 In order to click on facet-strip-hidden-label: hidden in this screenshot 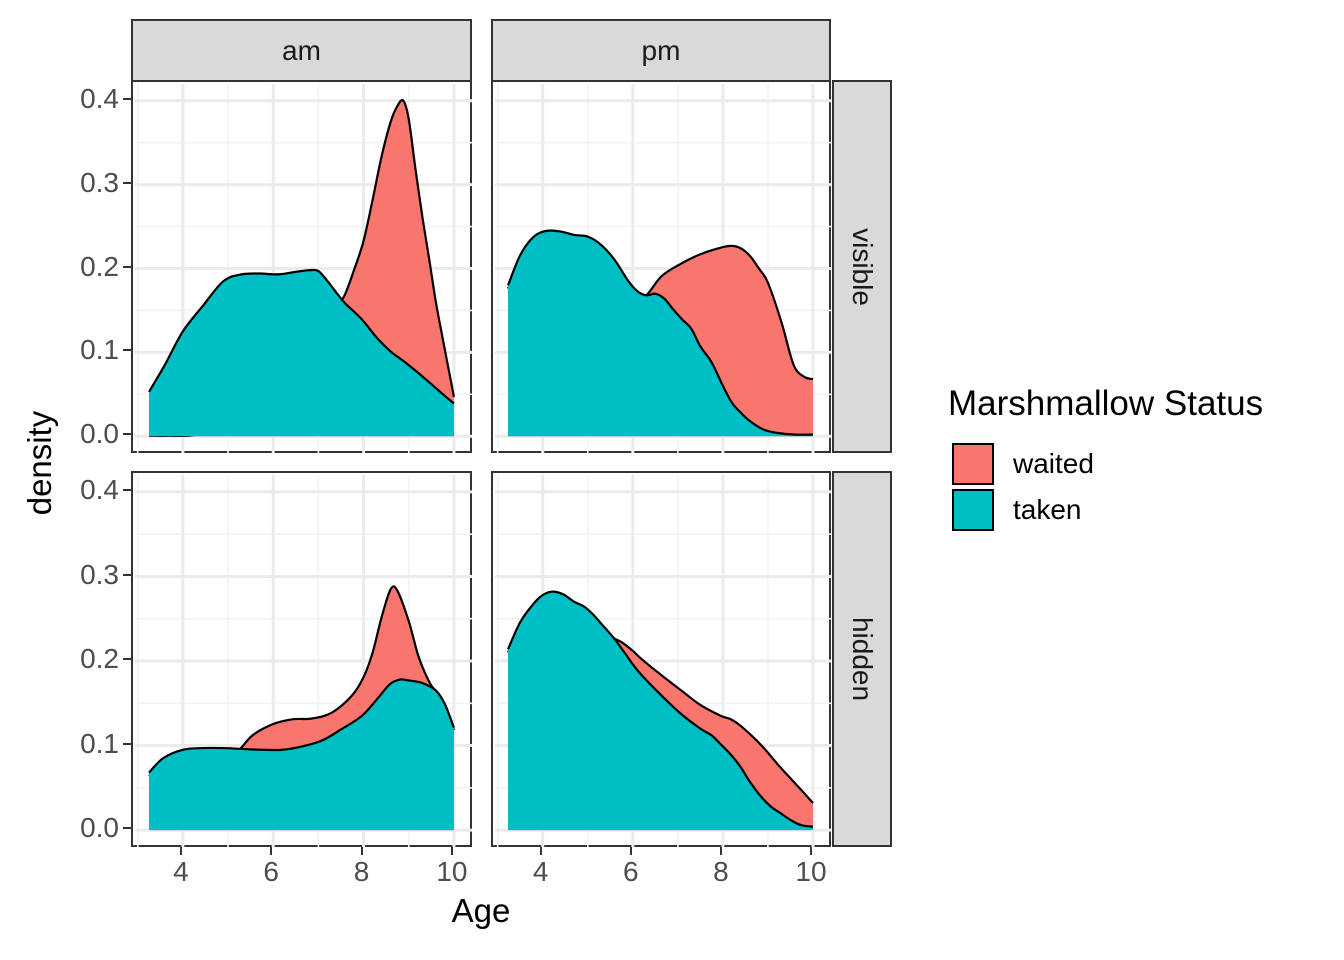, I will do `click(862, 659)`.